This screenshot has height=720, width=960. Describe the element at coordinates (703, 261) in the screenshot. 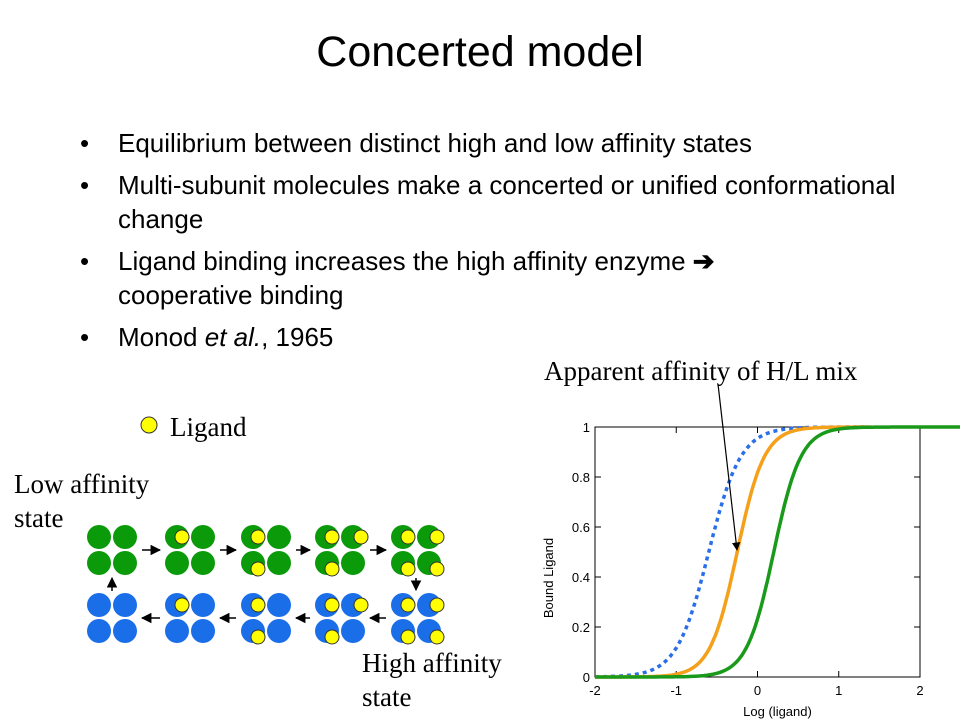

I see `right-arrow-icon: ➔` at that location.